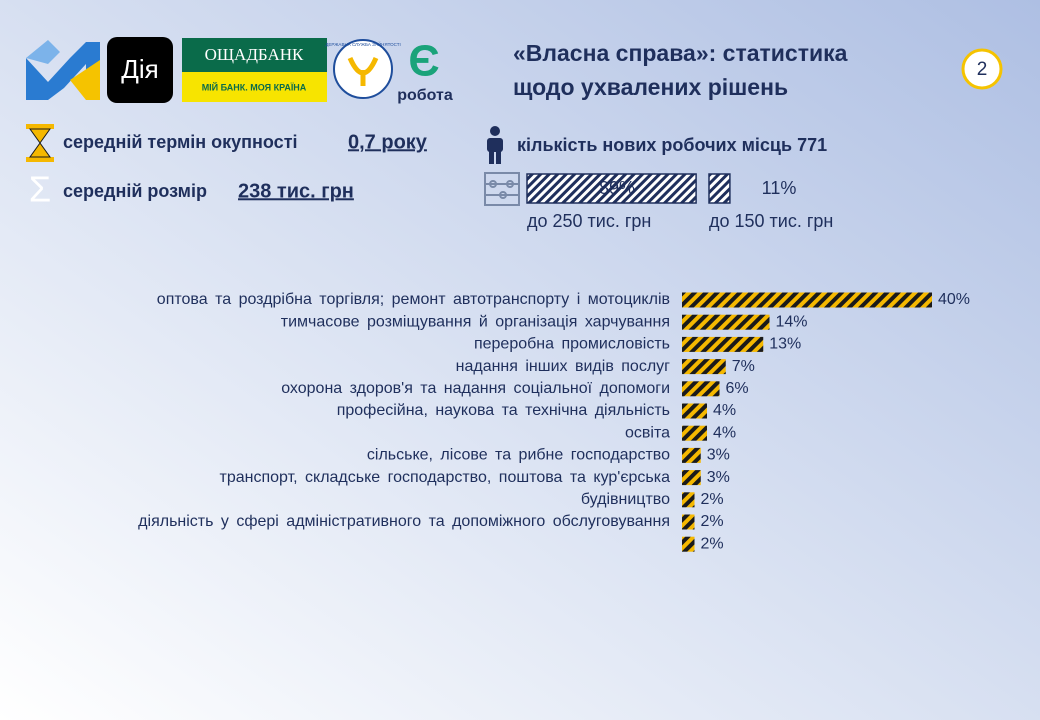  What do you see at coordinates (572, 344) in the screenshot?
I see `category-label: переробна промисловість` at bounding box center [572, 344].